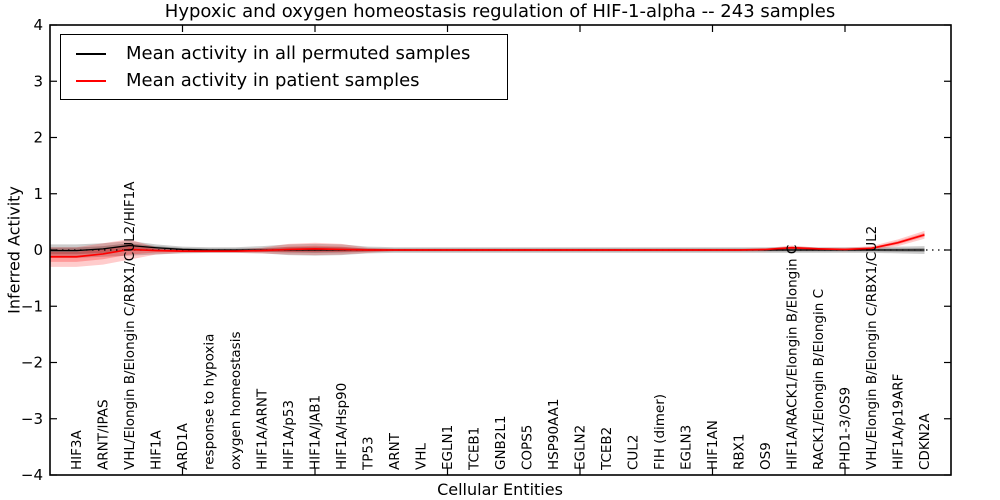 The height and width of the screenshot is (500, 1000). I want to click on legend-item-permuted: Mean activity in all permuted samples, so click(284, 53).